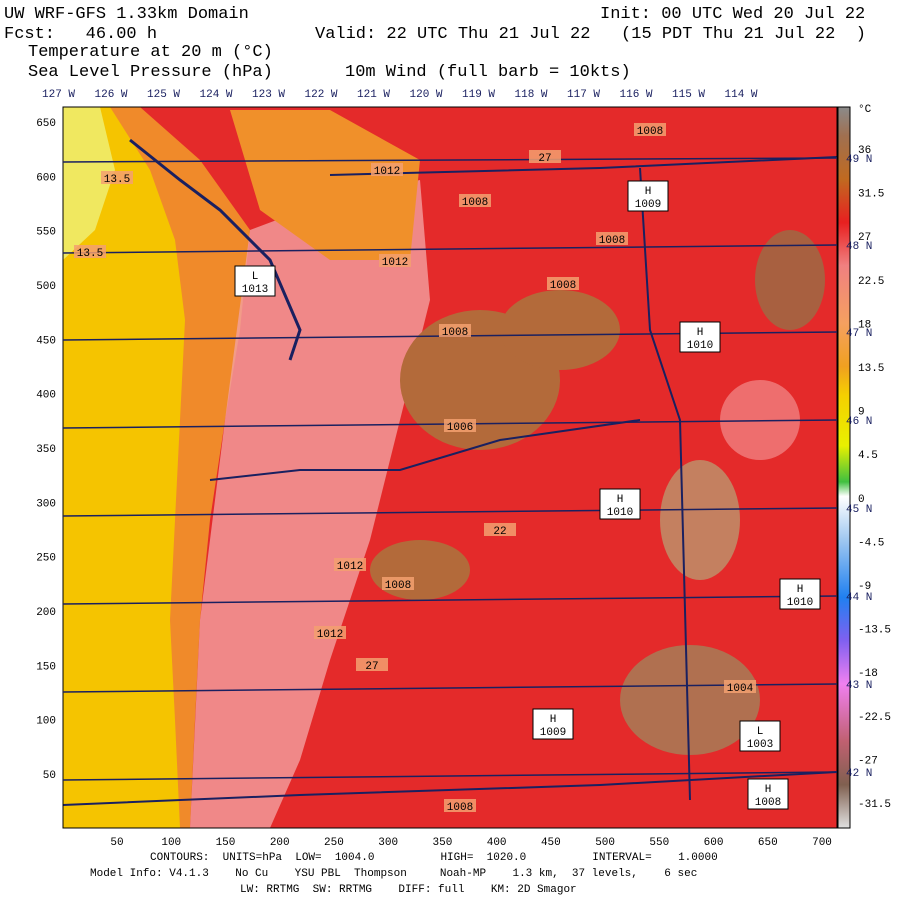 The image size is (900, 900). What do you see at coordinates (859, 686) in the screenshot?
I see `latitude-label: 43 N` at bounding box center [859, 686].